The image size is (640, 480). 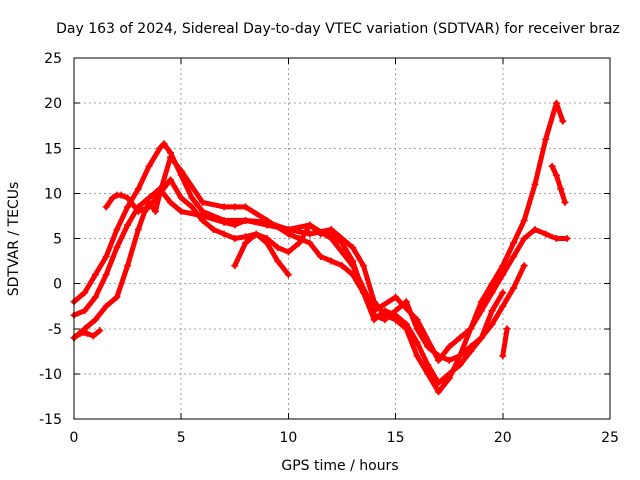 I want to click on y-tick-label: -10, so click(x=50, y=375).